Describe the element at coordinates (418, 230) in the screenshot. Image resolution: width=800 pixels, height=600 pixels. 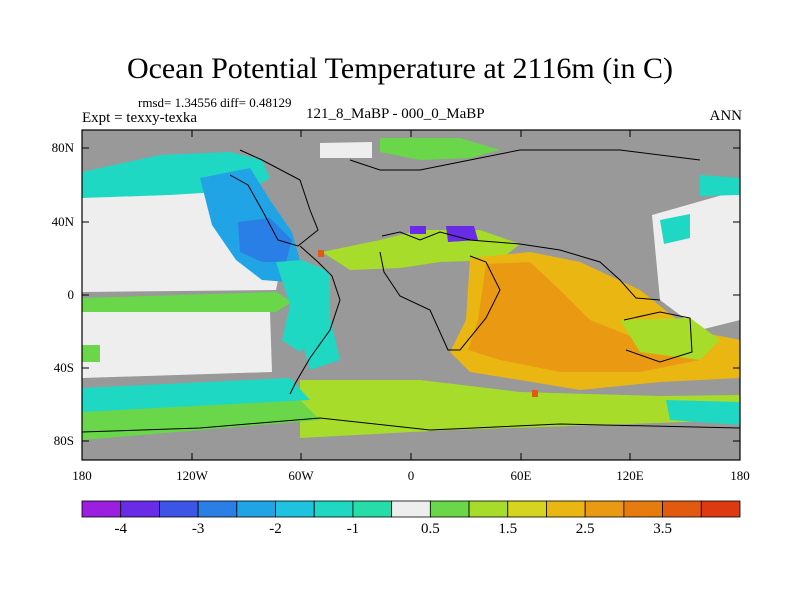
I see `ocean-mediterranean-purple-west` at that location.